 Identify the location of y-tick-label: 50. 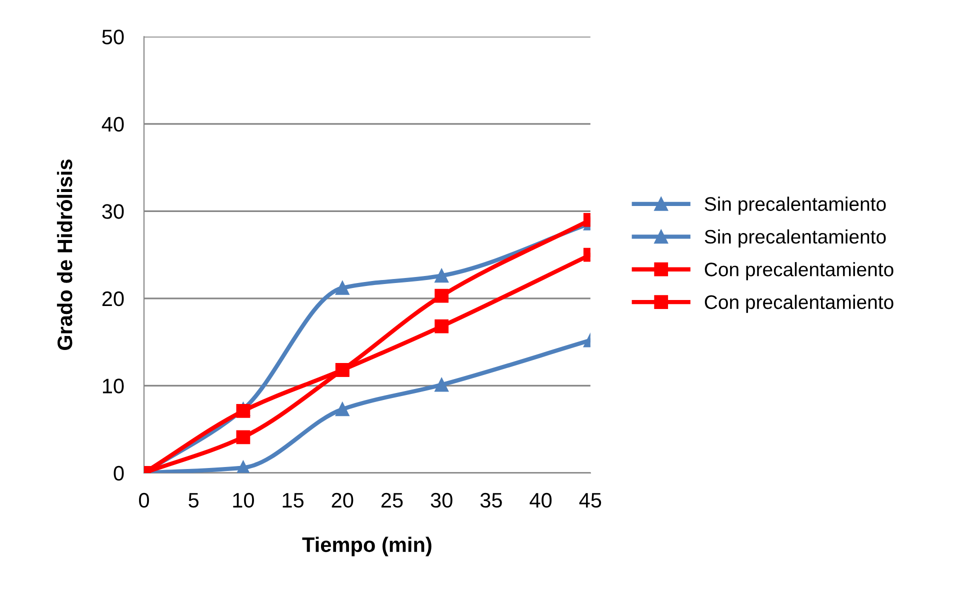
(113, 37).